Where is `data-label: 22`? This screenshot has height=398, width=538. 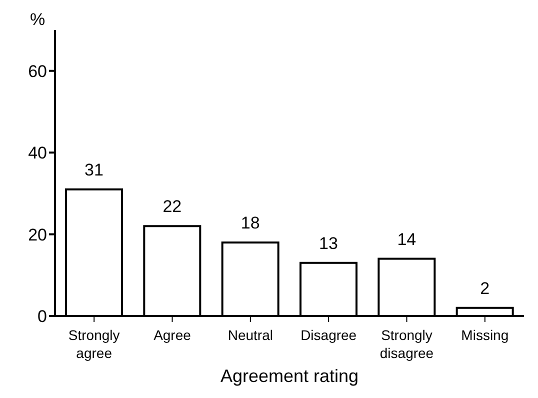
data-label: 22 is located at coordinates (172, 206).